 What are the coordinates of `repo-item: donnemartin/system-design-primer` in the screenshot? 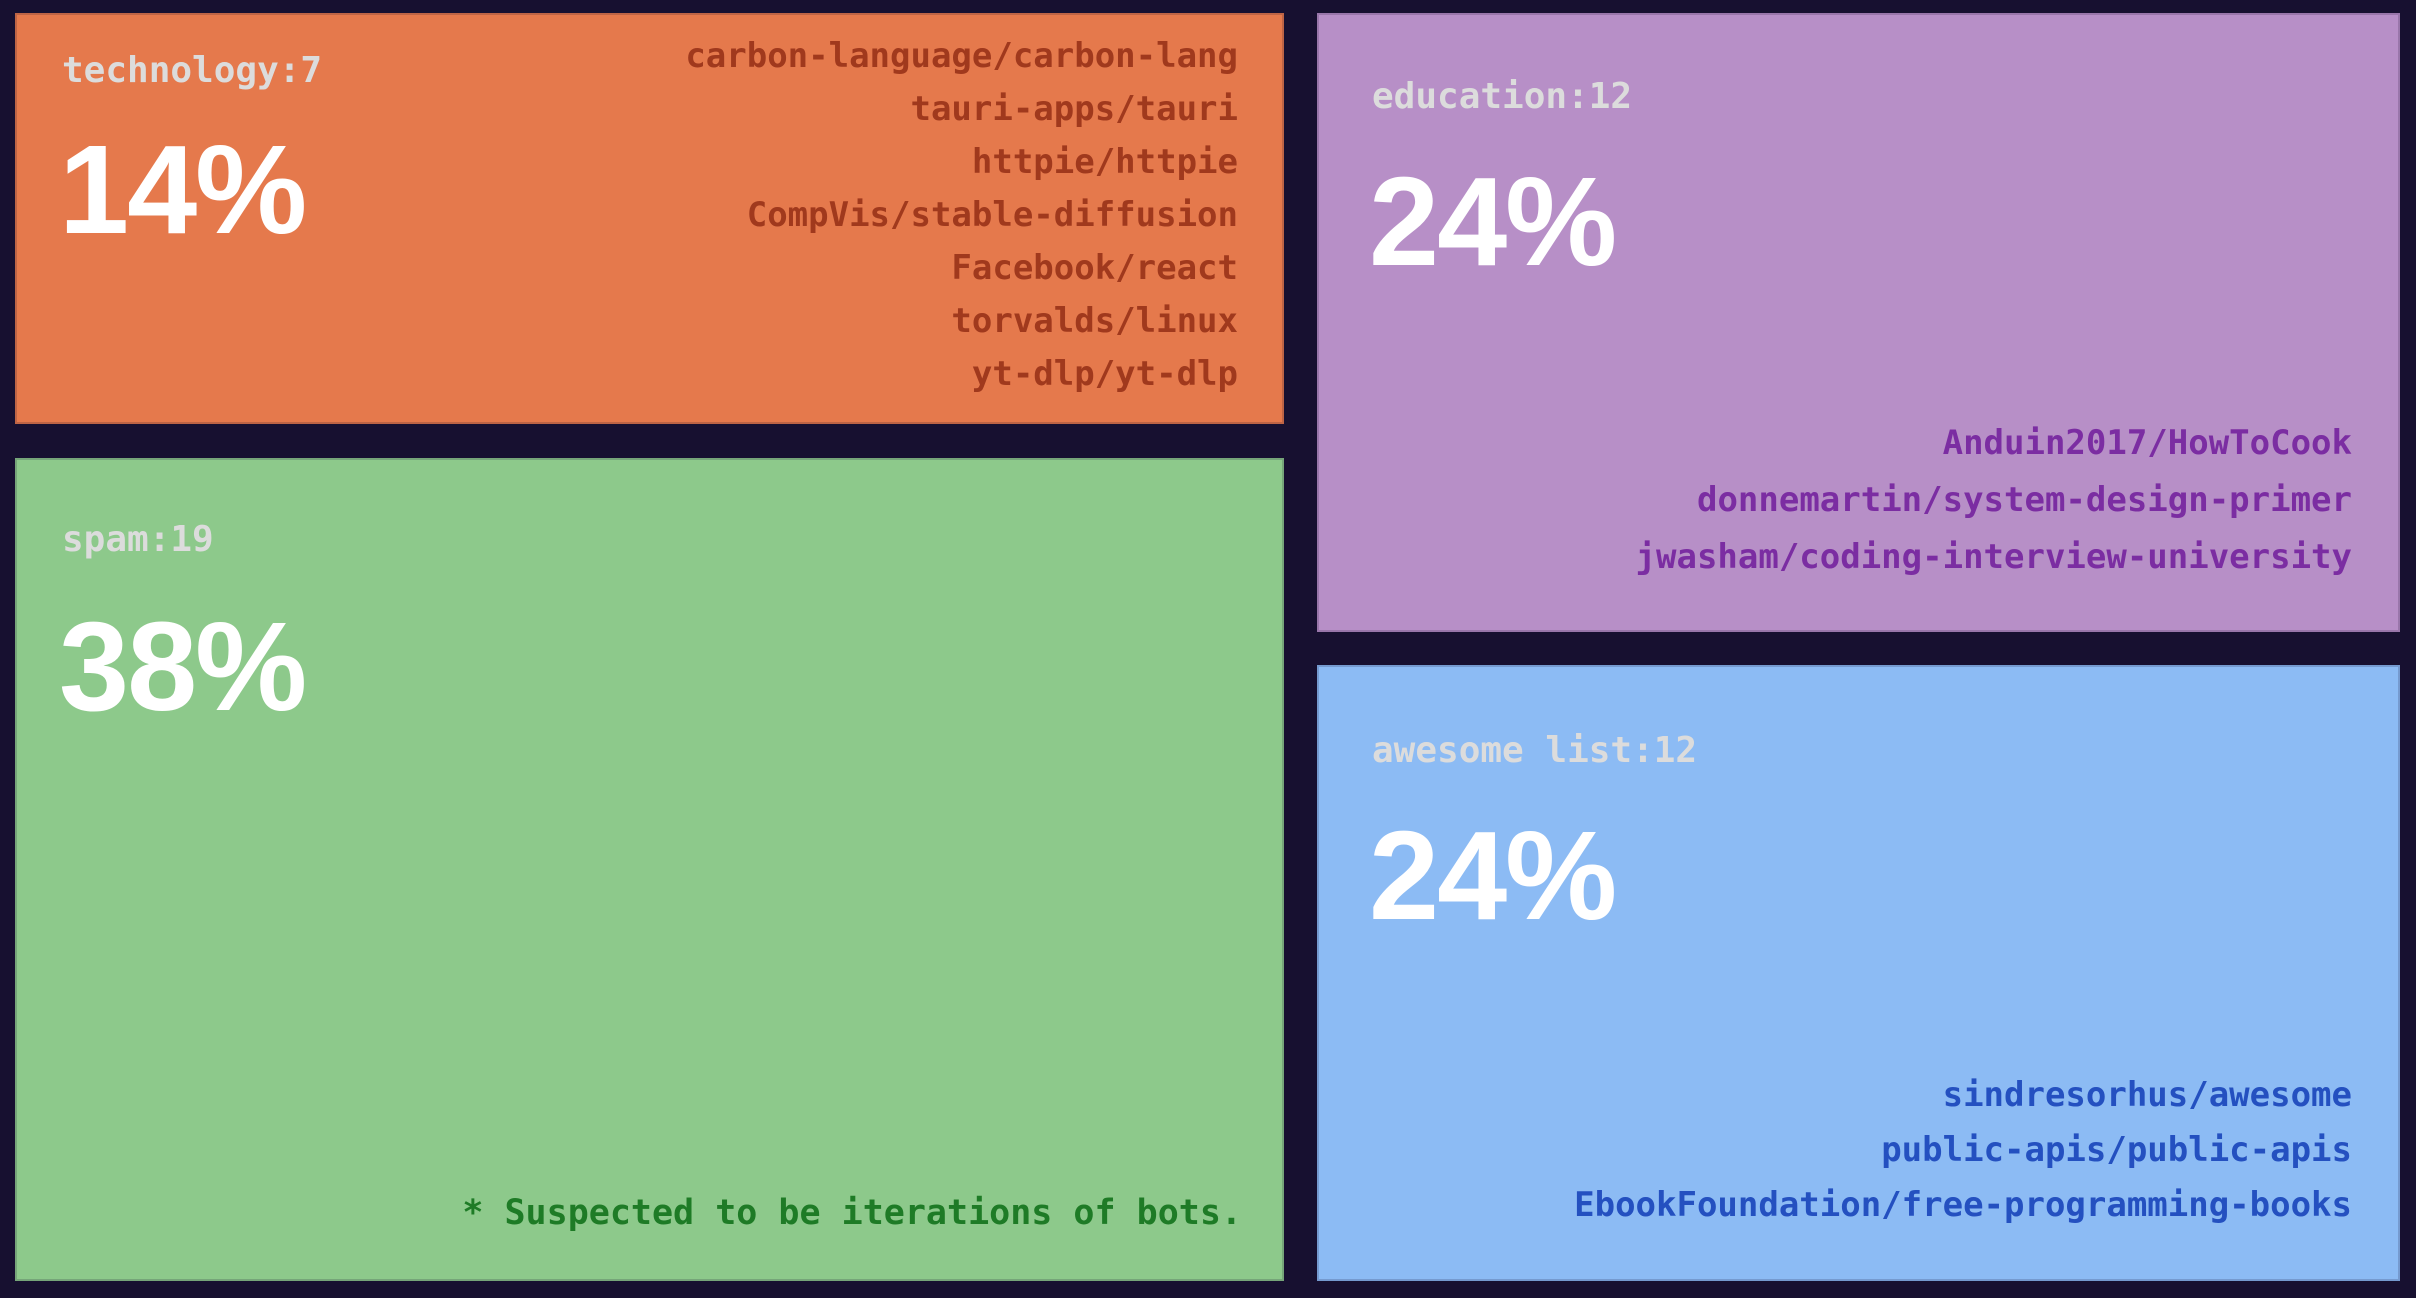 It's located at (2024, 500).